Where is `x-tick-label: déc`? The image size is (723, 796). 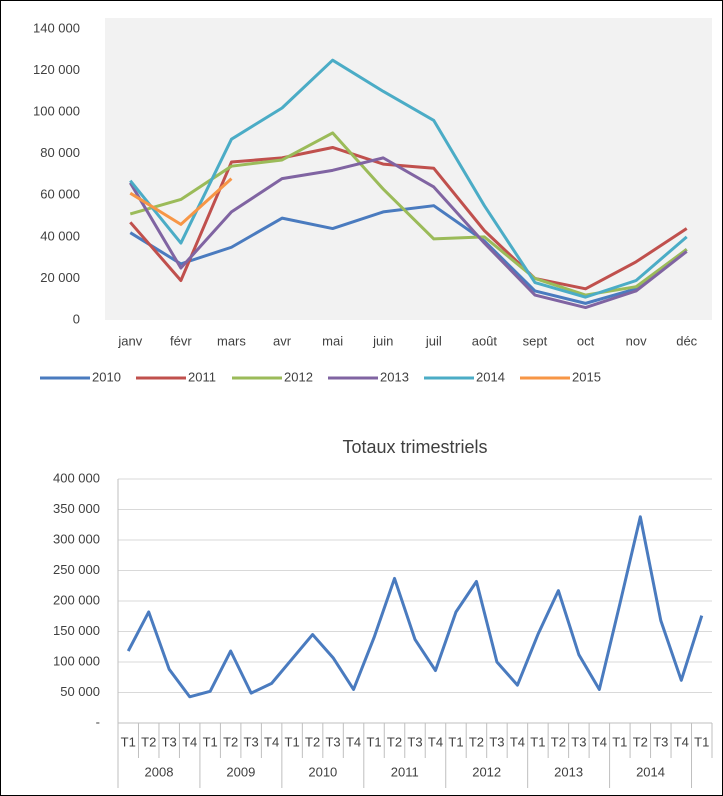 x-tick-label: déc is located at coordinates (686, 340).